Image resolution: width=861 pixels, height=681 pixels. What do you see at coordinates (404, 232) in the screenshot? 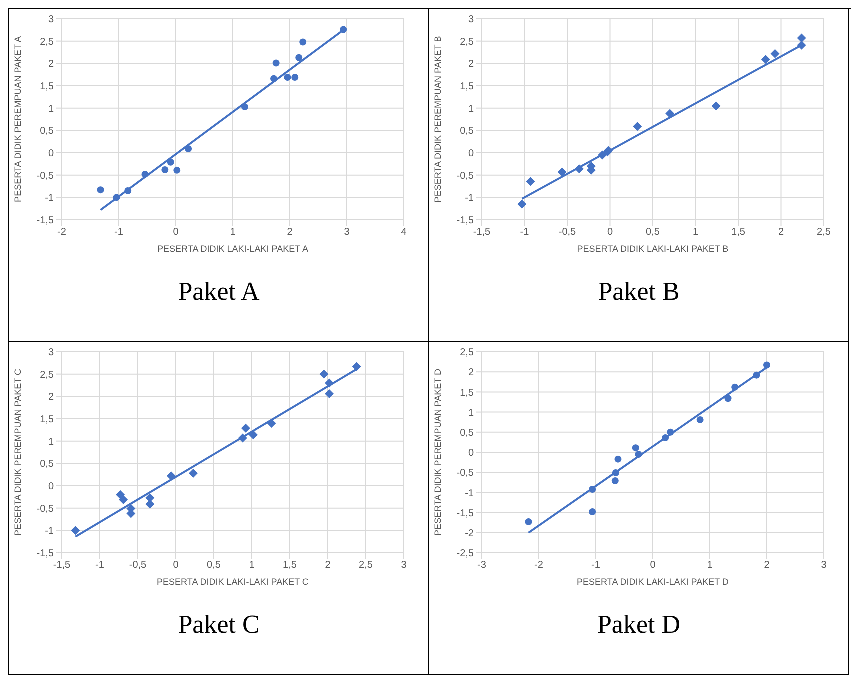
I see `x-tick-label: 4` at bounding box center [404, 232].